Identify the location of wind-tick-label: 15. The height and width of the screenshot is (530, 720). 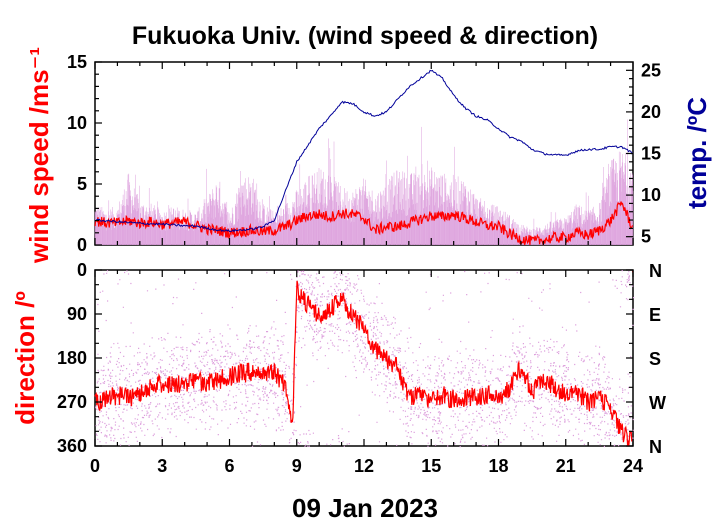
(77, 62).